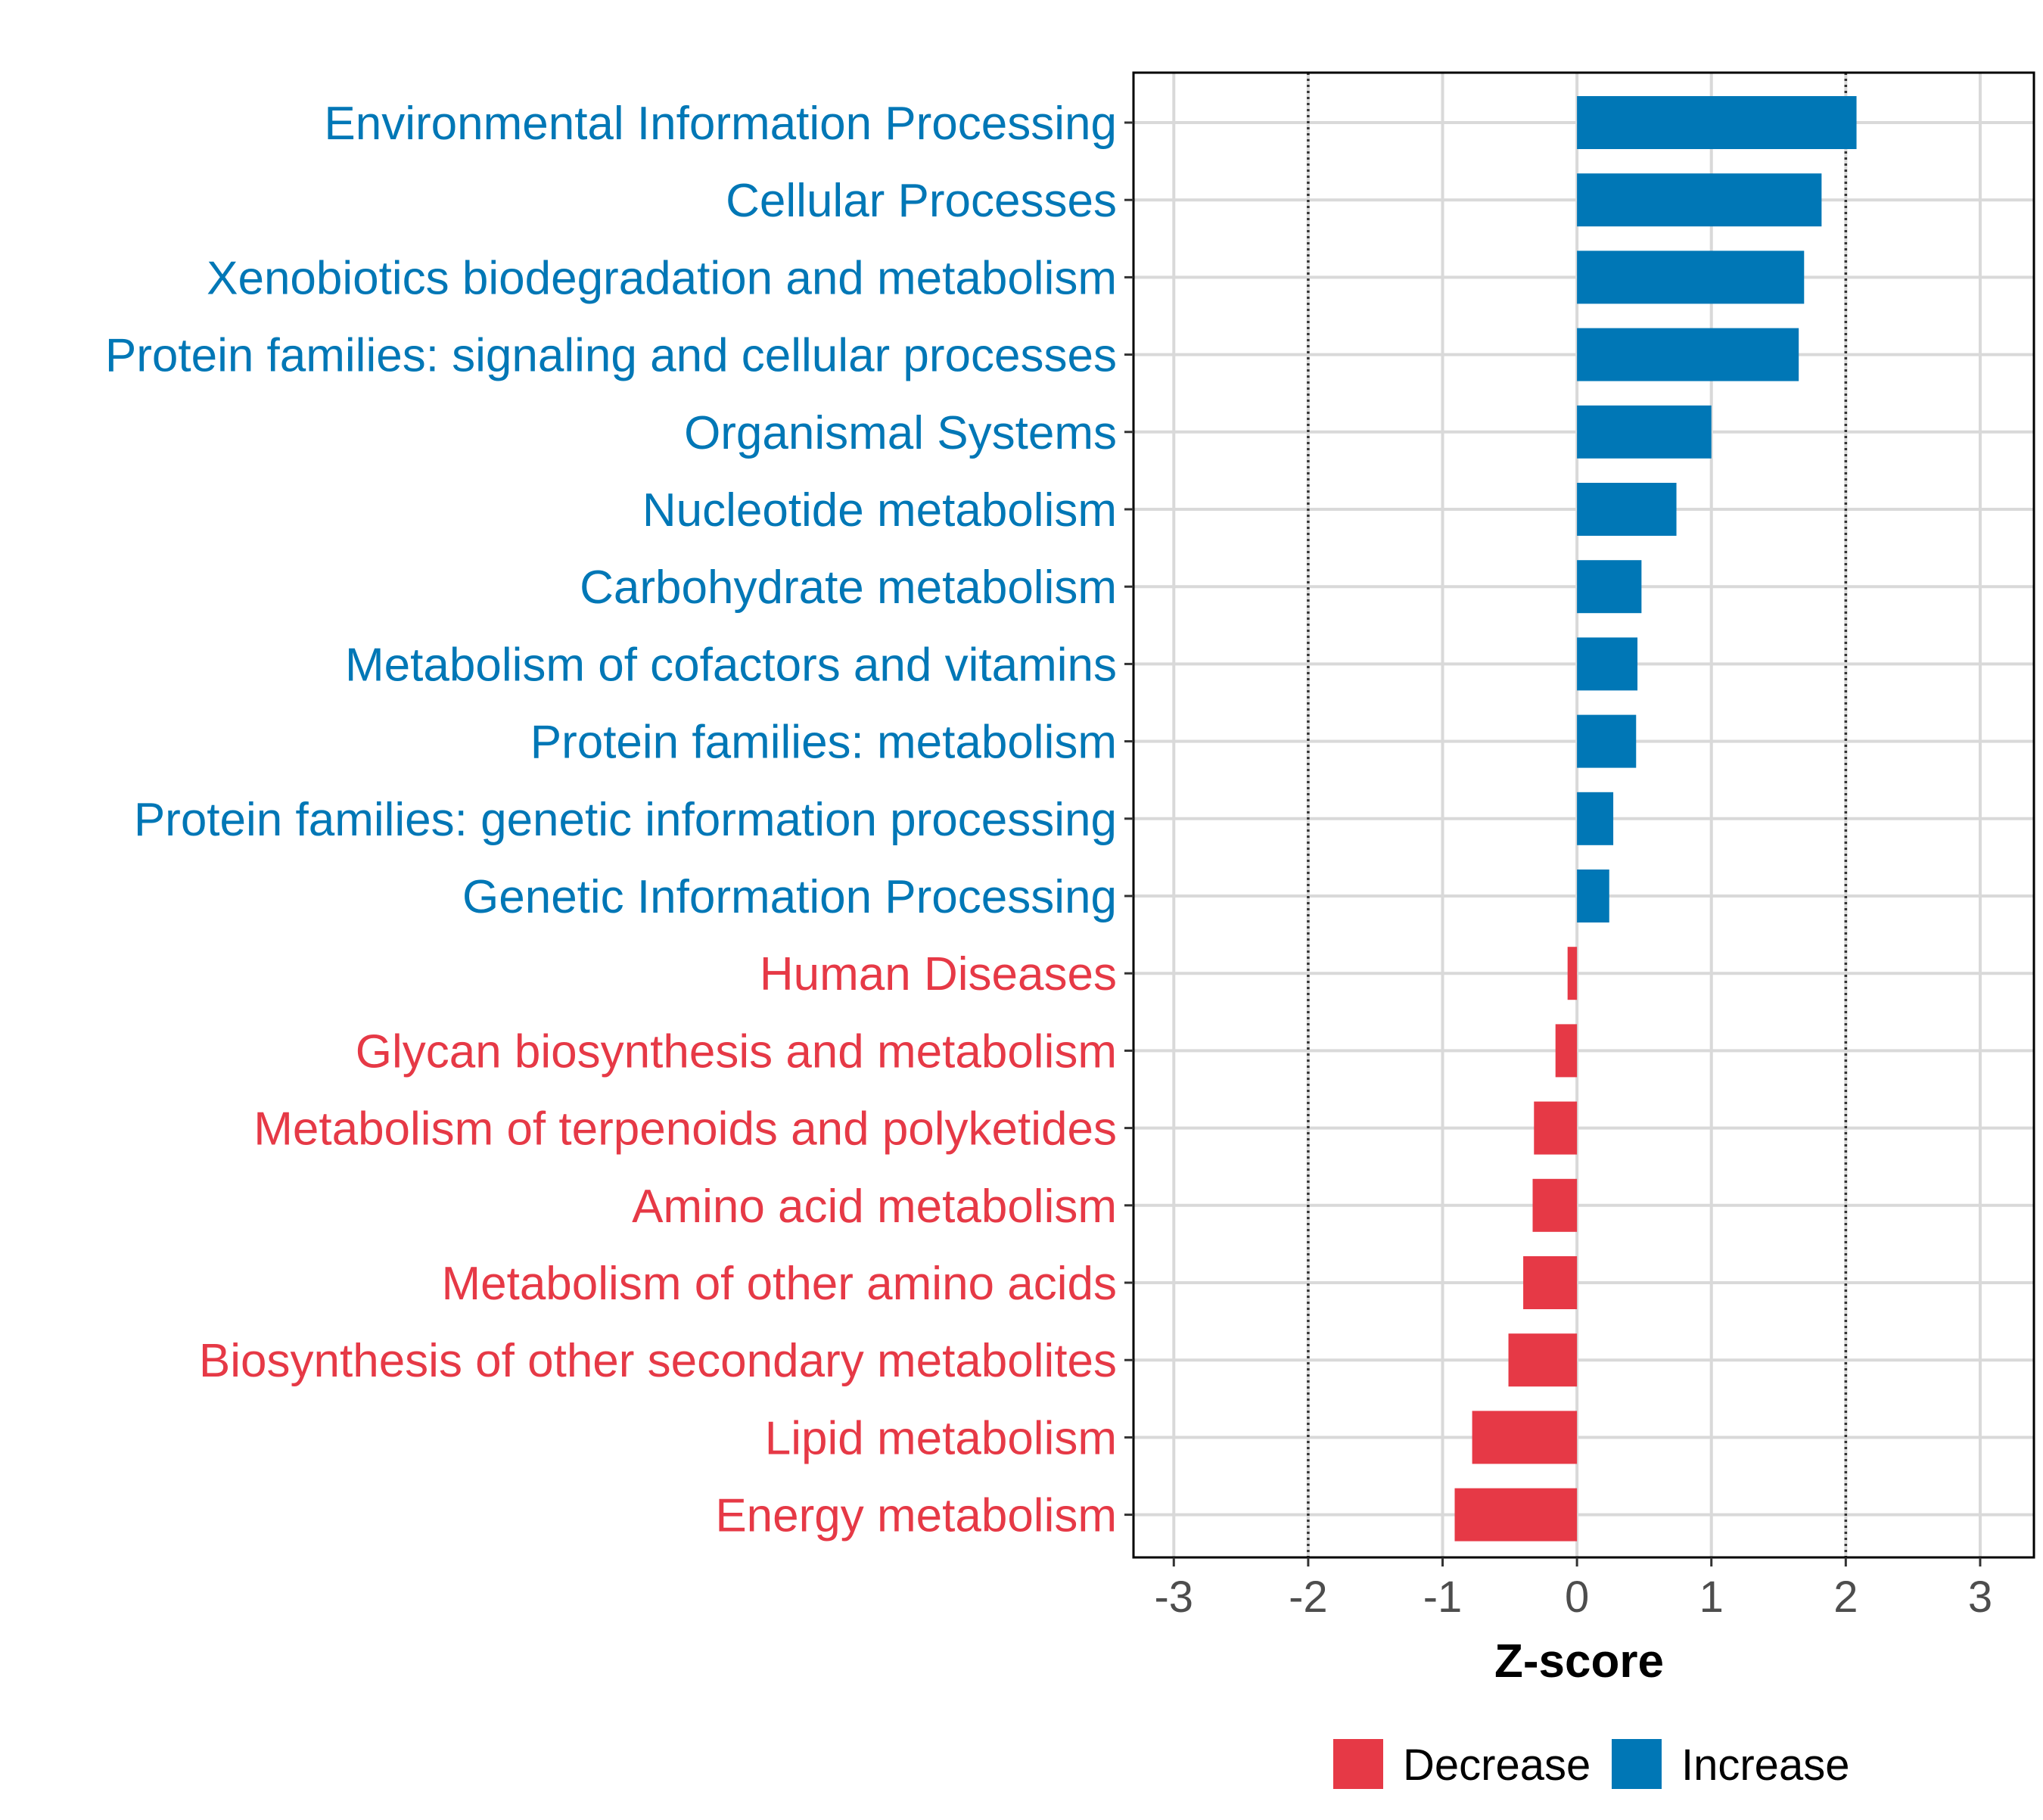 The width and height of the screenshot is (2043, 1820). What do you see at coordinates (1765, 1765) in the screenshot?
I see `legend-label-increase: Increase` at bounding box center [1765, 1765].